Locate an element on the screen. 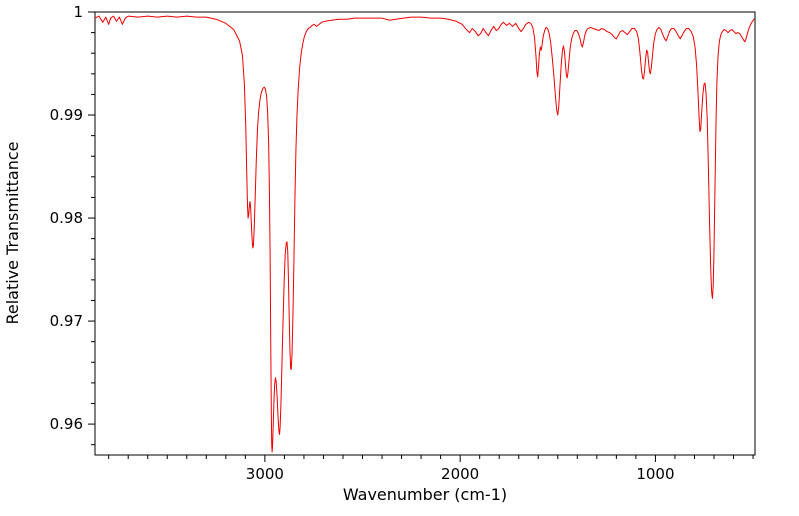 This screenshot has height=516, width=799. x-tick-label: 2000 is located at coordinates (460, 474).